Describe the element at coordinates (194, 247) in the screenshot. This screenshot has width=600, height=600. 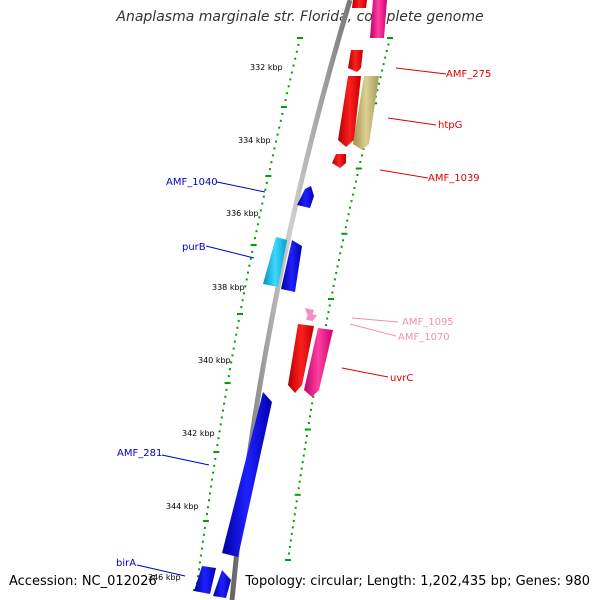
I see `gene-label-purb: purB` at that location.